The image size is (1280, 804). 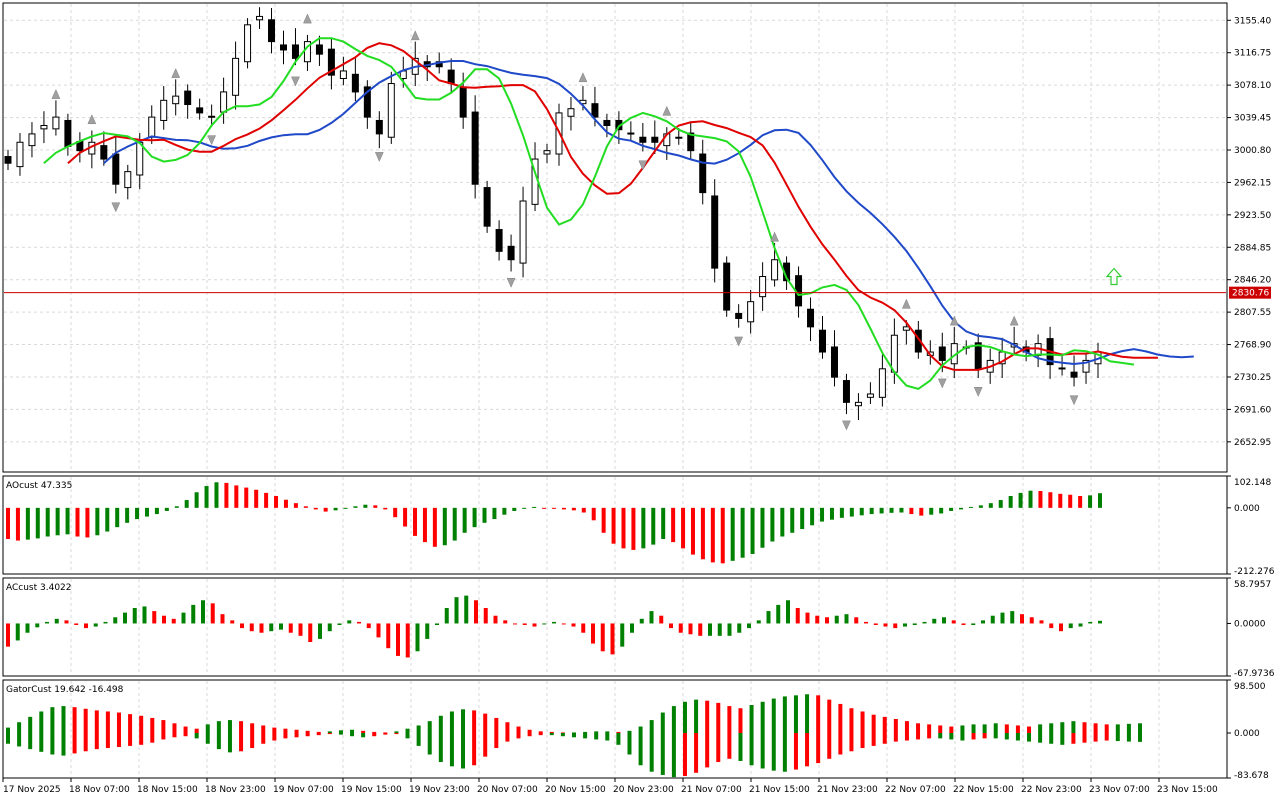 I want to click on indicator-axis-label: 98.500, so click(x=1250, y=687).